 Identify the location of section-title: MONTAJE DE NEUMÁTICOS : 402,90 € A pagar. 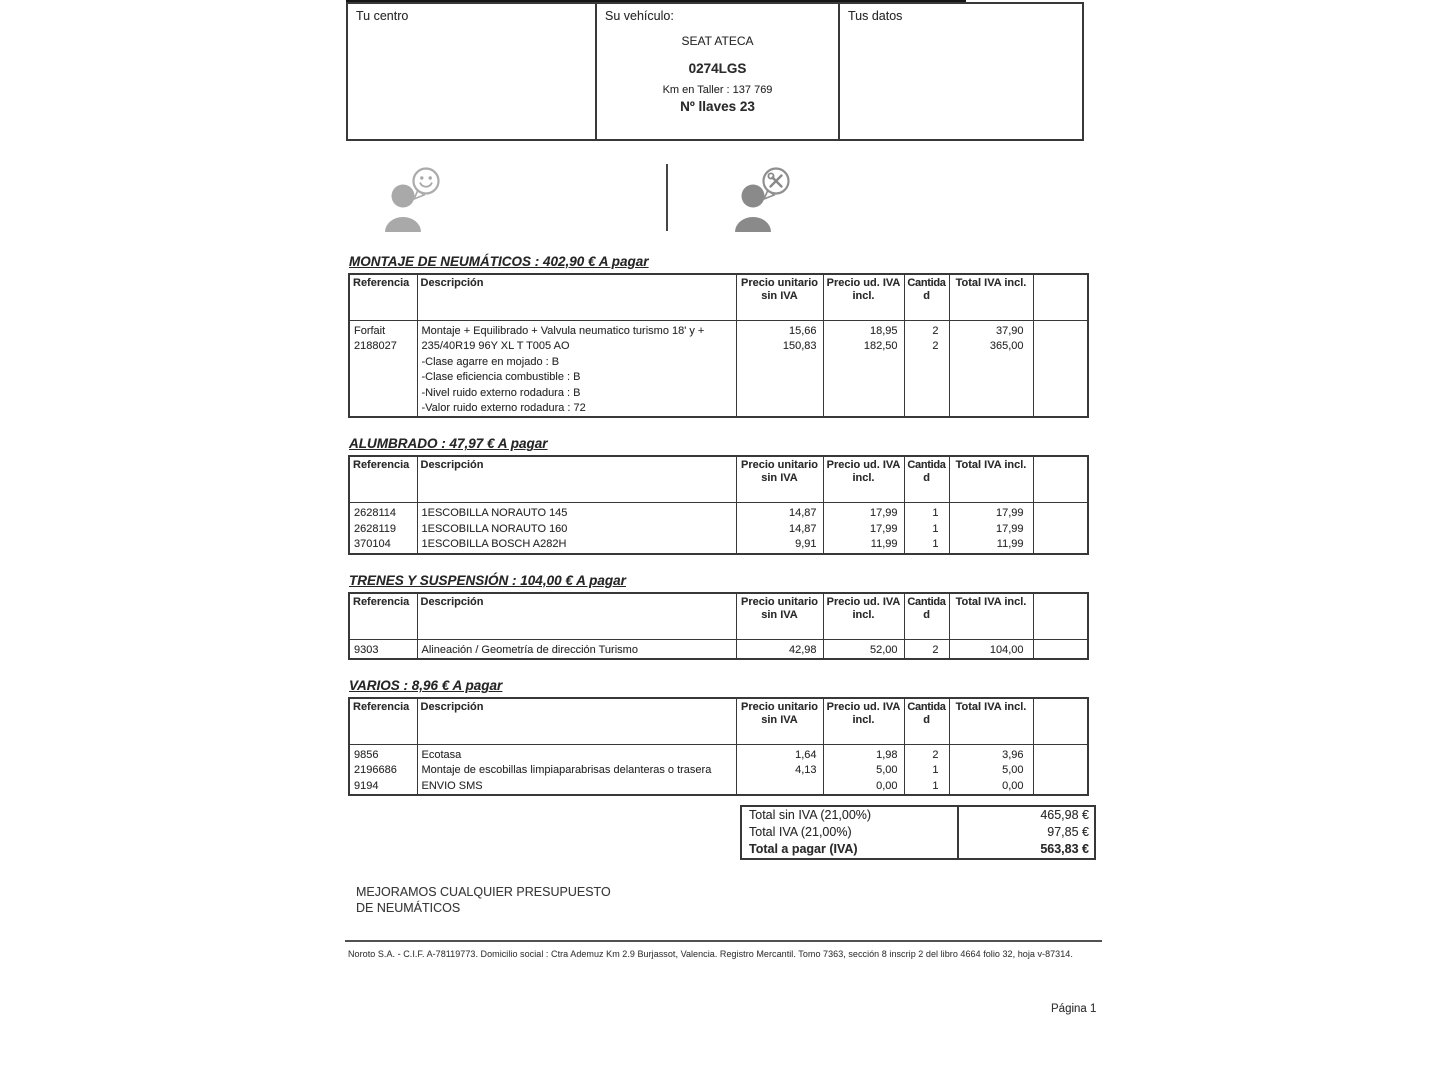
(499, 261).